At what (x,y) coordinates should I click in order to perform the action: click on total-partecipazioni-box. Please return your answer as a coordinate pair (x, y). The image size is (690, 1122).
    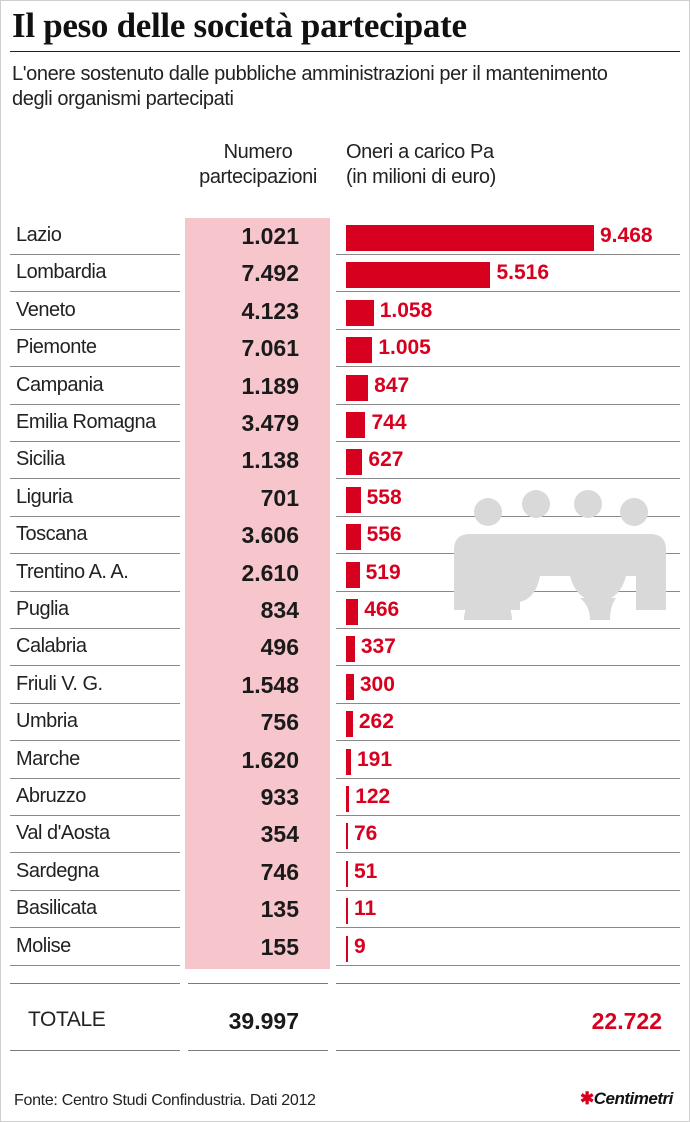
    Looking at the image, I should click on (258, 1017).